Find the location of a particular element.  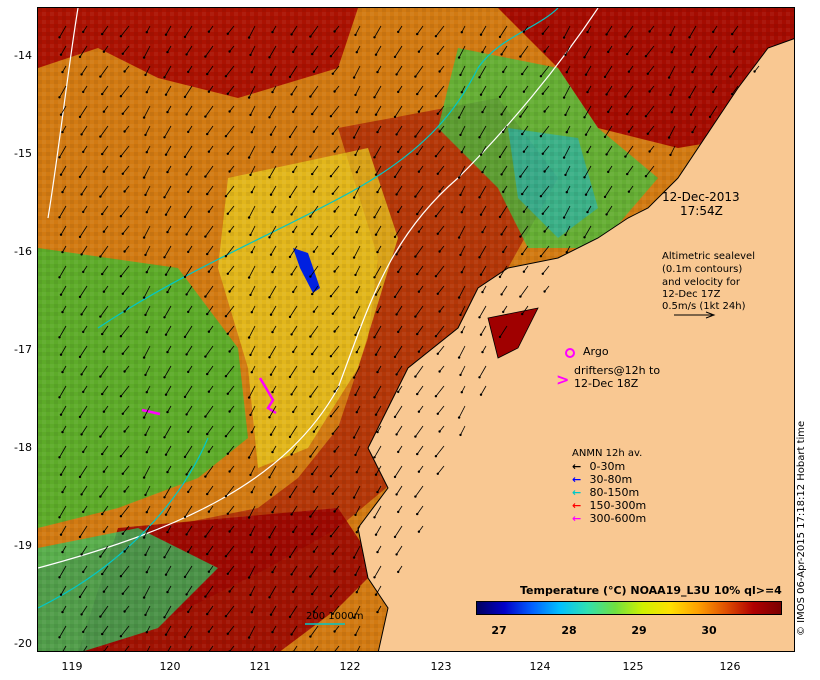

land-inlet is located at coordinates (513, 333).